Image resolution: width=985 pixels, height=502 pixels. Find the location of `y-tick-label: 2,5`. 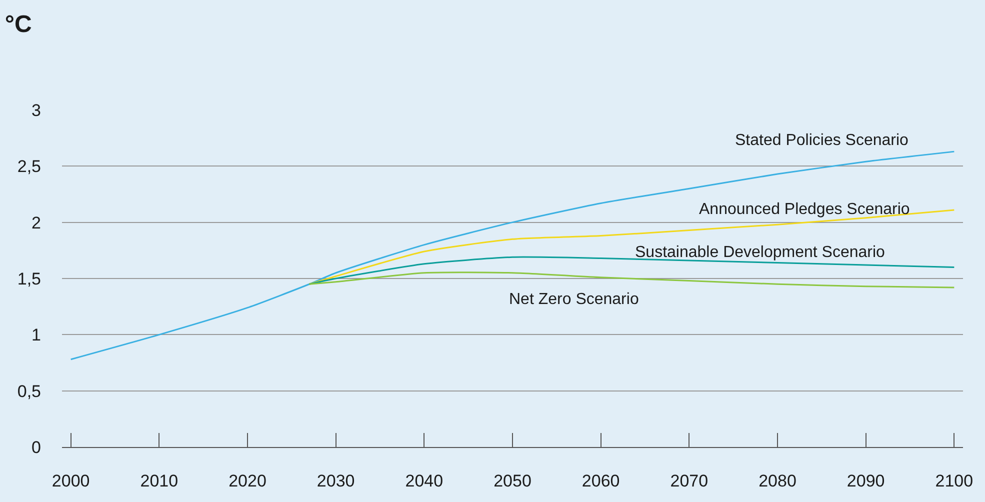

y-tick-label: 2,5 is located at coordinates (29, 166).